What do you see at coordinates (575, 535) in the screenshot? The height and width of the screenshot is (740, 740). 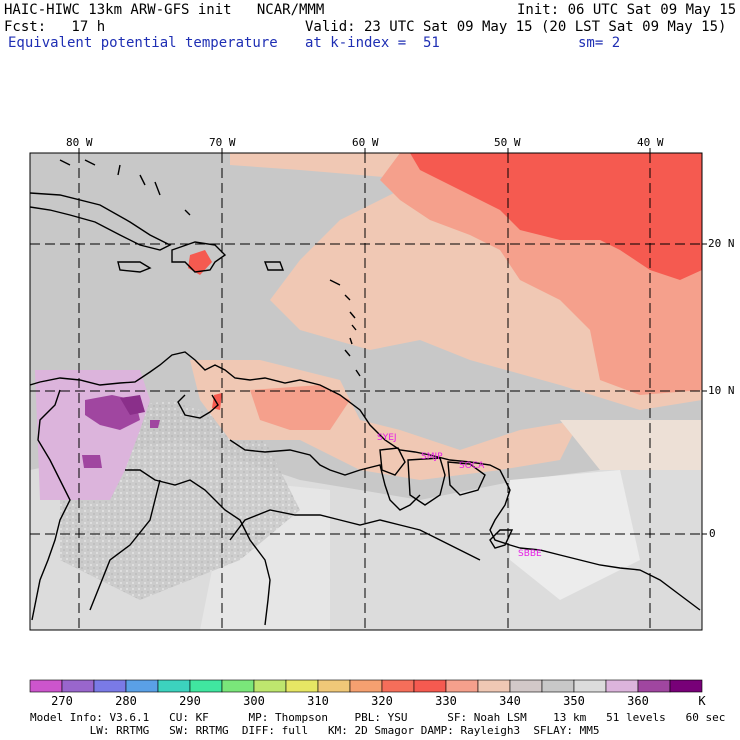 I see `field-lighter-se` at bounding box center [575, 535].